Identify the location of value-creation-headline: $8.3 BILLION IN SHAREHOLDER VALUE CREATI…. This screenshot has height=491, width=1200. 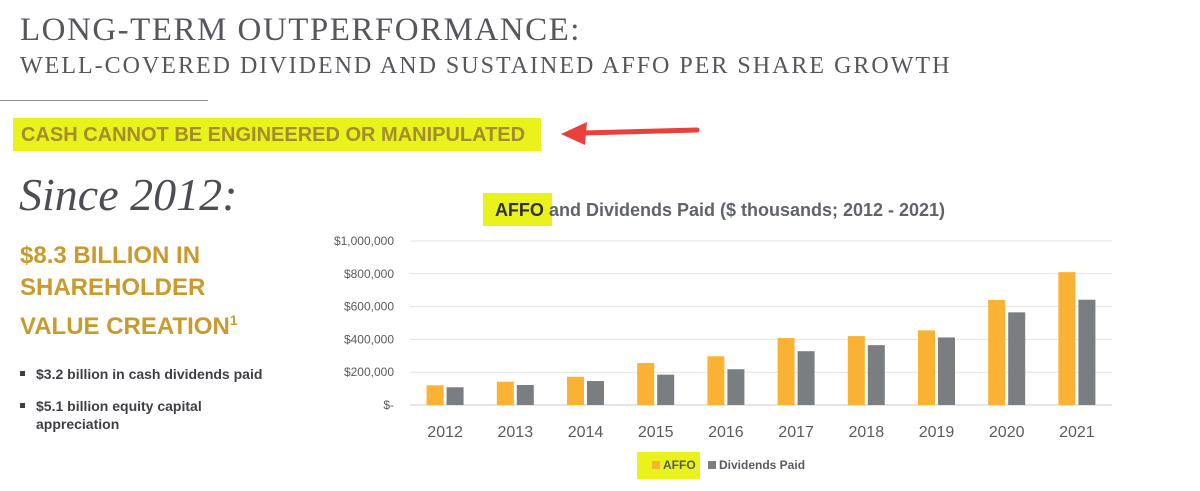
(140, 291).